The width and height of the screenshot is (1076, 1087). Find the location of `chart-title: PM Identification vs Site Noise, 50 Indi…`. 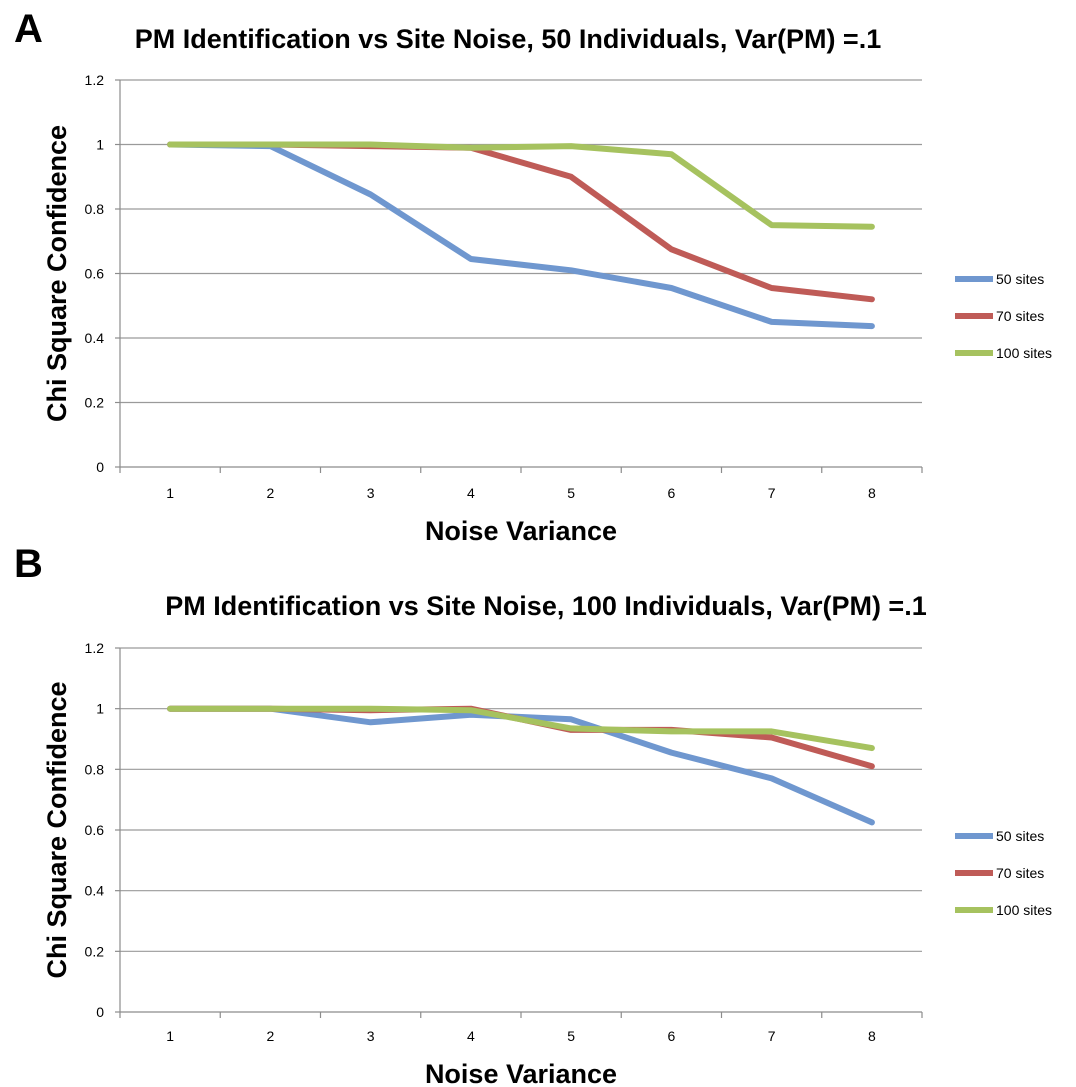

chart-title: PM Identification vs Site Noise, 50 Indi… is located at coordinates (508, 39).